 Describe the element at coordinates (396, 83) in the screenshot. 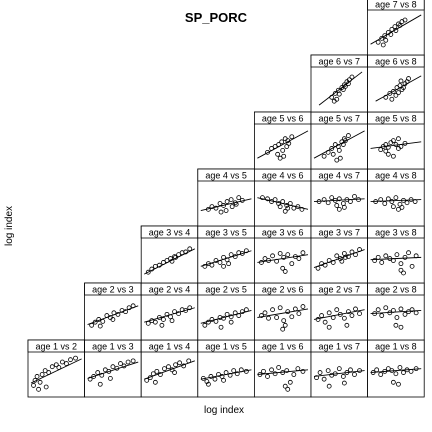

I see `panel-6-8: age 6 vs 8` at that location.